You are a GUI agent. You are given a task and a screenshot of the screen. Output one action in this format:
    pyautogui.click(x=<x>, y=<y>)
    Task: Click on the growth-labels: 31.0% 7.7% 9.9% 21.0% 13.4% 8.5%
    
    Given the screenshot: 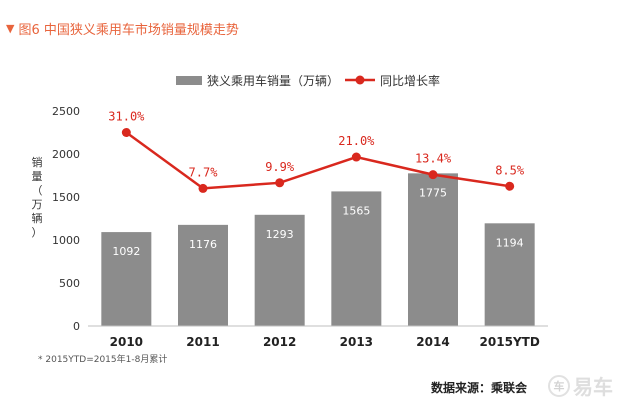 What is the action you would take?
    pyautogui.click(x=316, y=145)
    